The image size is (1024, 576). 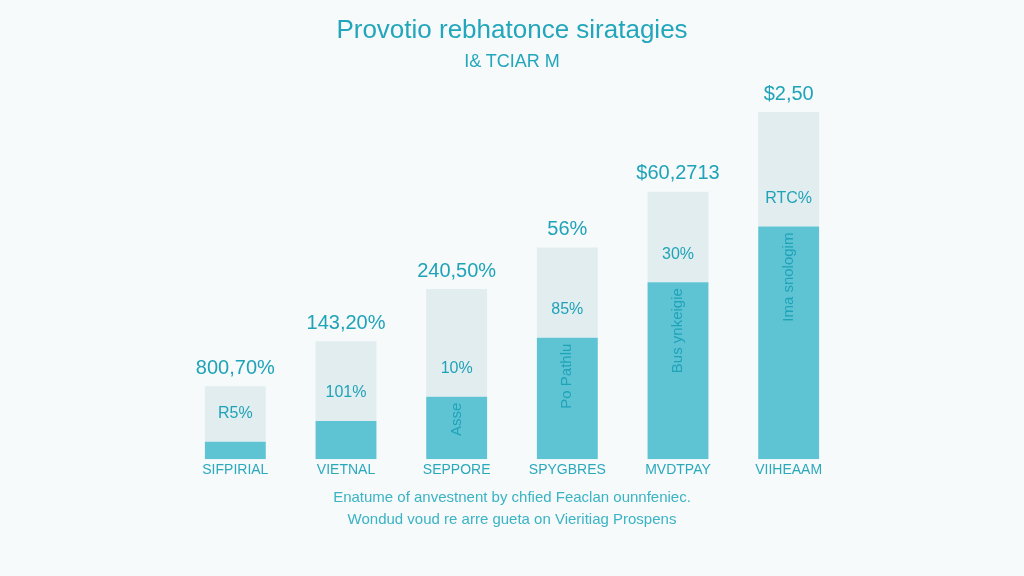 What do you see at coordinates (566, 376) in the screenshot?
I see `annotation: Po Pathlu` at bounding box center [566, 376].